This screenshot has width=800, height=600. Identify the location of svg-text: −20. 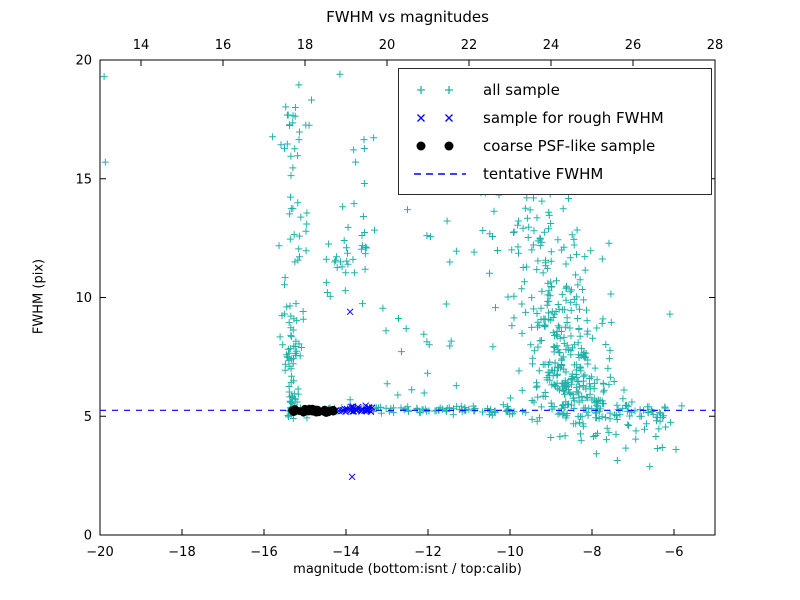
(99, 552).